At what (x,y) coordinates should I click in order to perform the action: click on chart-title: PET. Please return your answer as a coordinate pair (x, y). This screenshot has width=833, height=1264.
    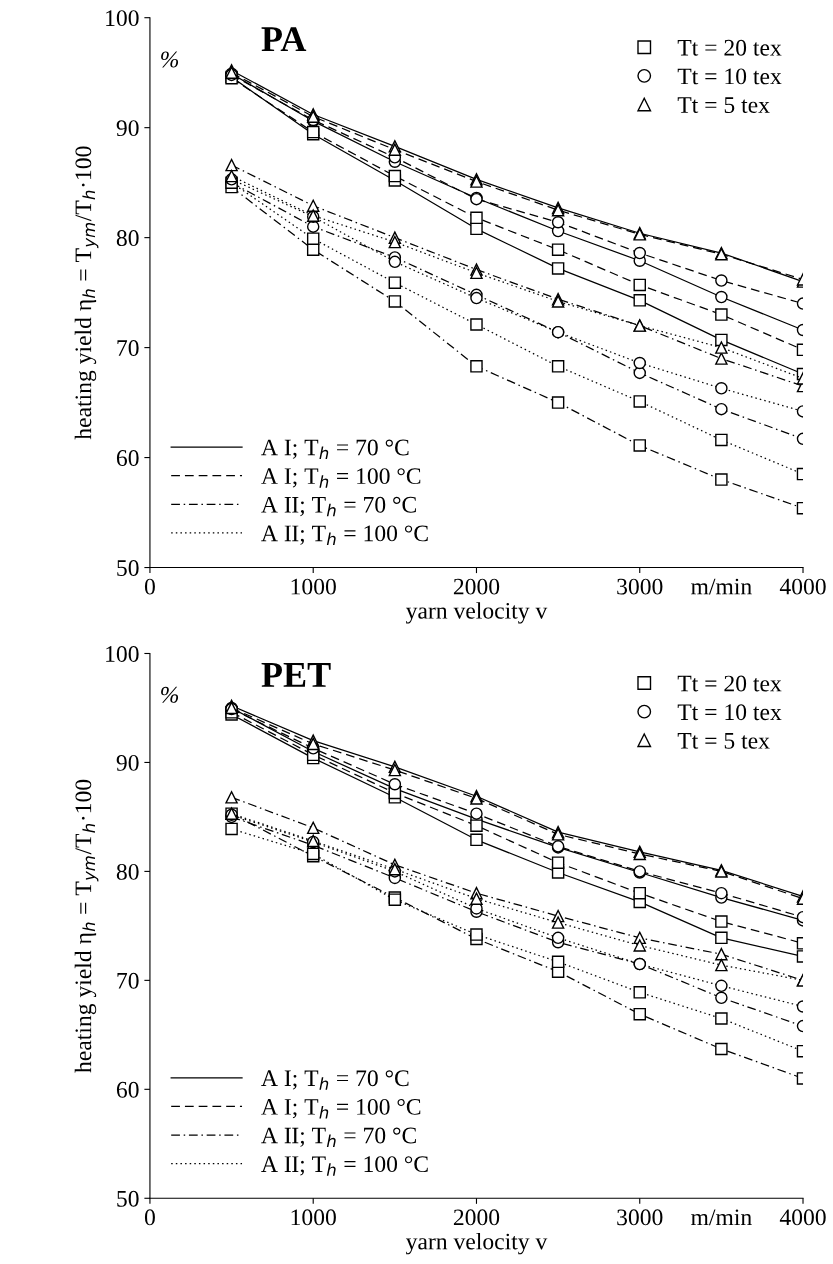
    Looking at the image, I should click on (296, 675).